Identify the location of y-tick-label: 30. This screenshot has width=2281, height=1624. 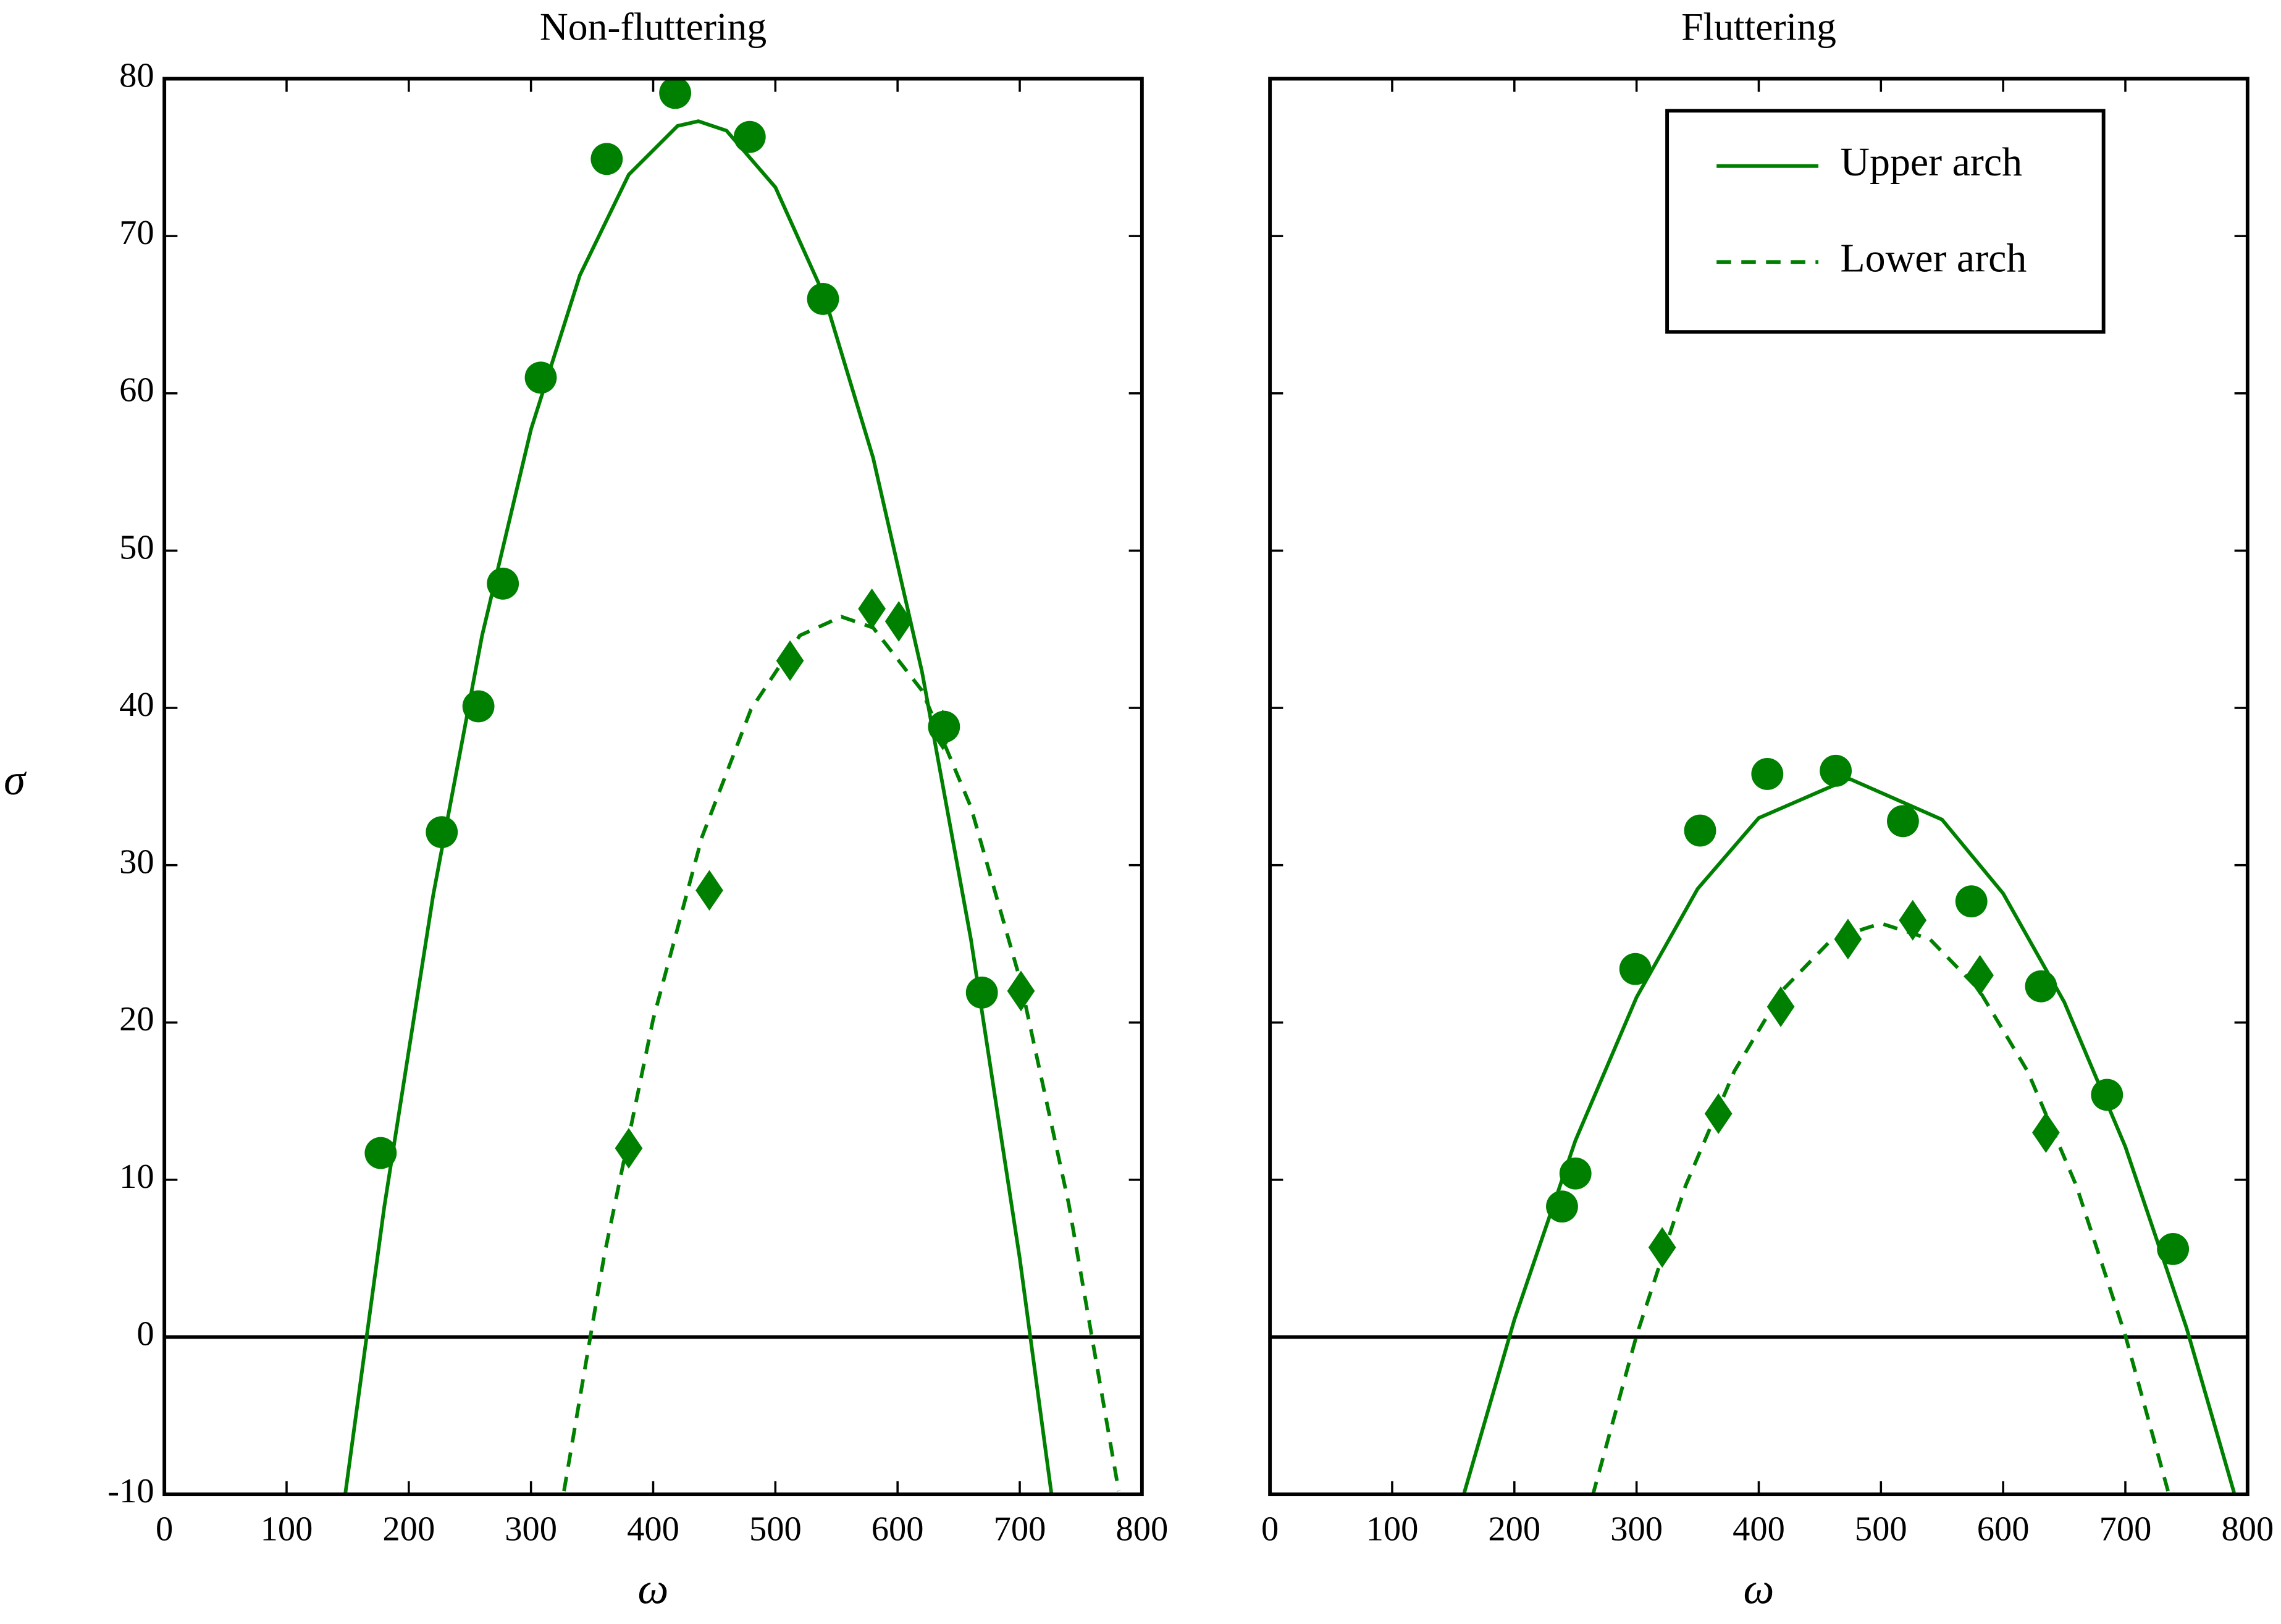
(136, 862).